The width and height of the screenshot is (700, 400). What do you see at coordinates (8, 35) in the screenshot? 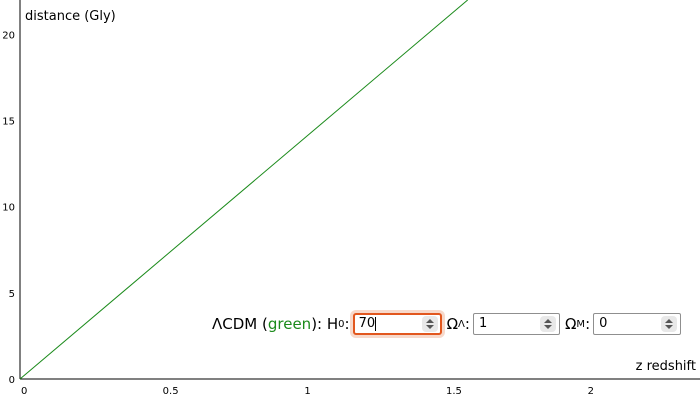
I see `y-tick-label: 20` at bounding box center [8, 35].